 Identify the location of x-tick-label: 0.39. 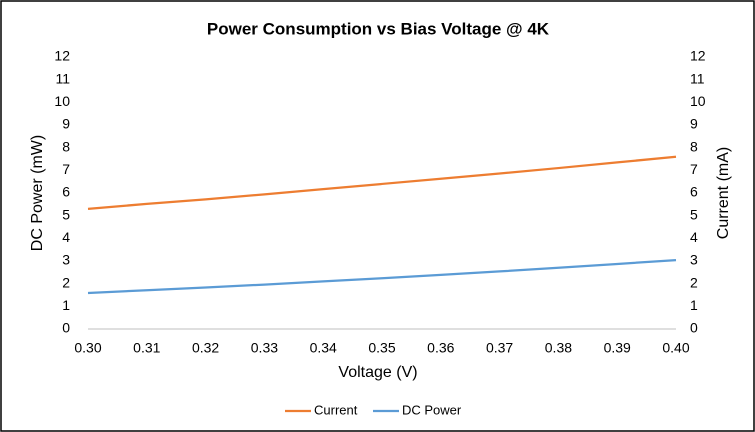
(617, 348).